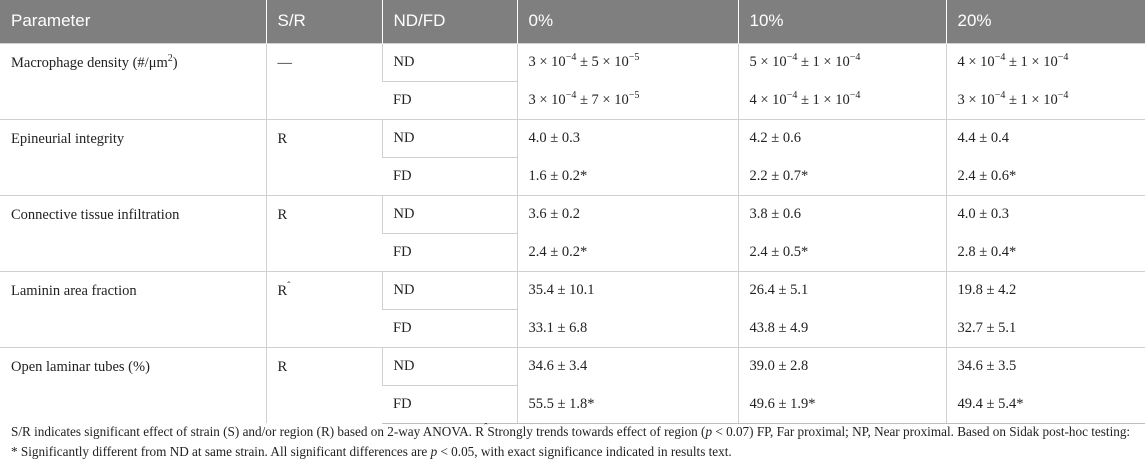 This screenshot has width=1145, height=465. Describe the element at coordinates (841, 328) in the screenshot. I see `value-cell-10: 43.8 ± 4.9` at that location.